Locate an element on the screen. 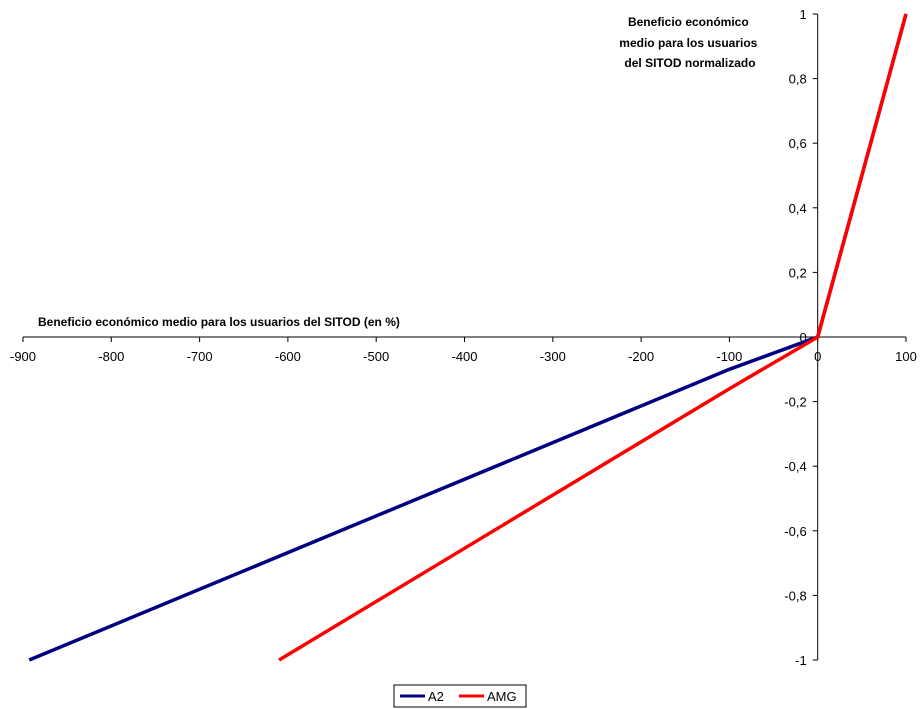 The height and width of the screenshot is (709, 921). x-tick-label: -800 is located at coordinates (111, 356).